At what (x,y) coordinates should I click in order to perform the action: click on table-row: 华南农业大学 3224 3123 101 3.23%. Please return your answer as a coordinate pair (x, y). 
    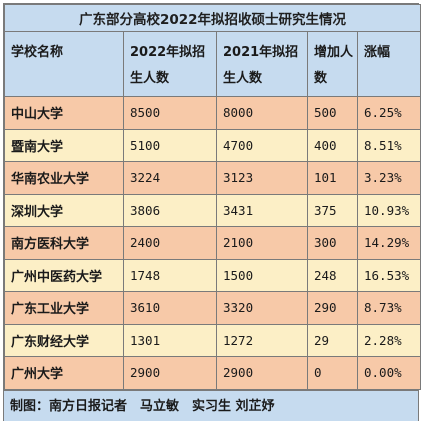
    Looking at the image, I should click on (213, 178).